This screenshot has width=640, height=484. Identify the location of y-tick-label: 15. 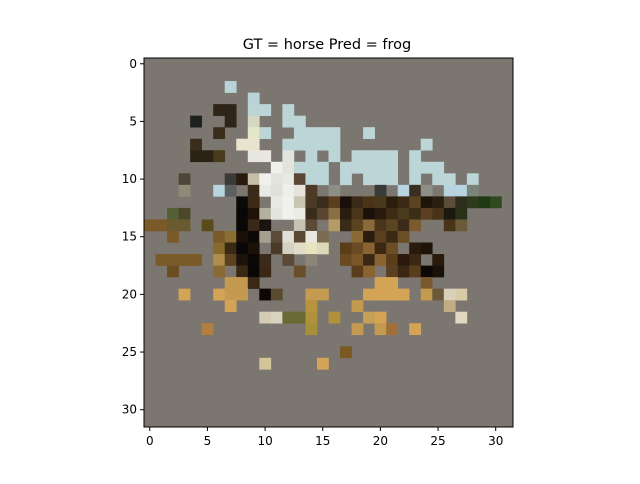
(129, 237).